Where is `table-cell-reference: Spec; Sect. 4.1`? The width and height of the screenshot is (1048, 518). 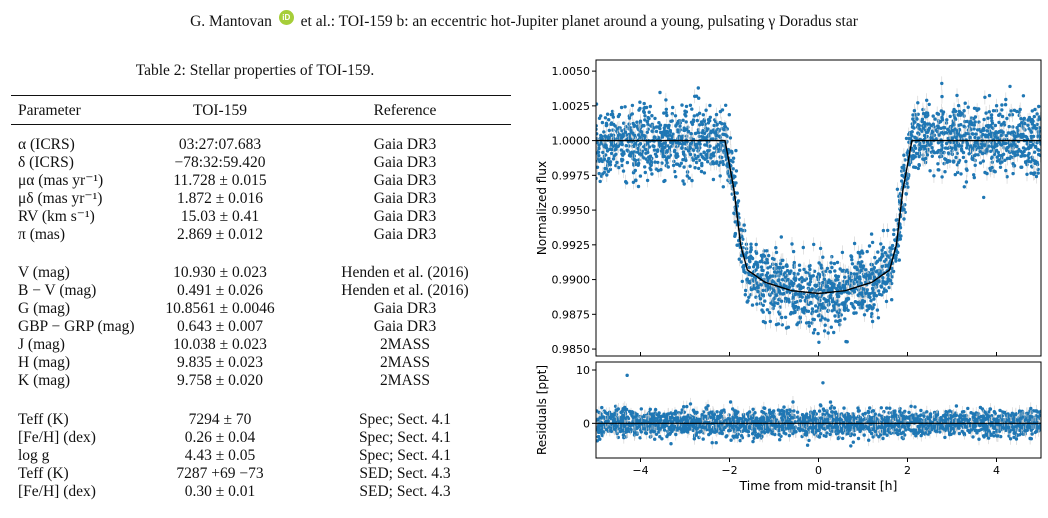 table-cell-reference: Spec; Sect. 4.1 is located at coordinates (405, 455).